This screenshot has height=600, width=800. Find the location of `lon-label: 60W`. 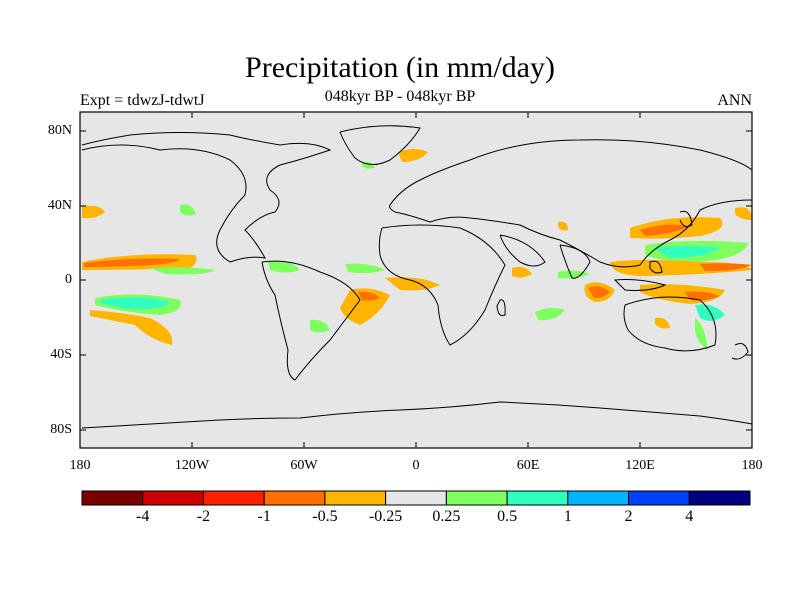

lon-label: 60W is located at coordinates (304, 465).